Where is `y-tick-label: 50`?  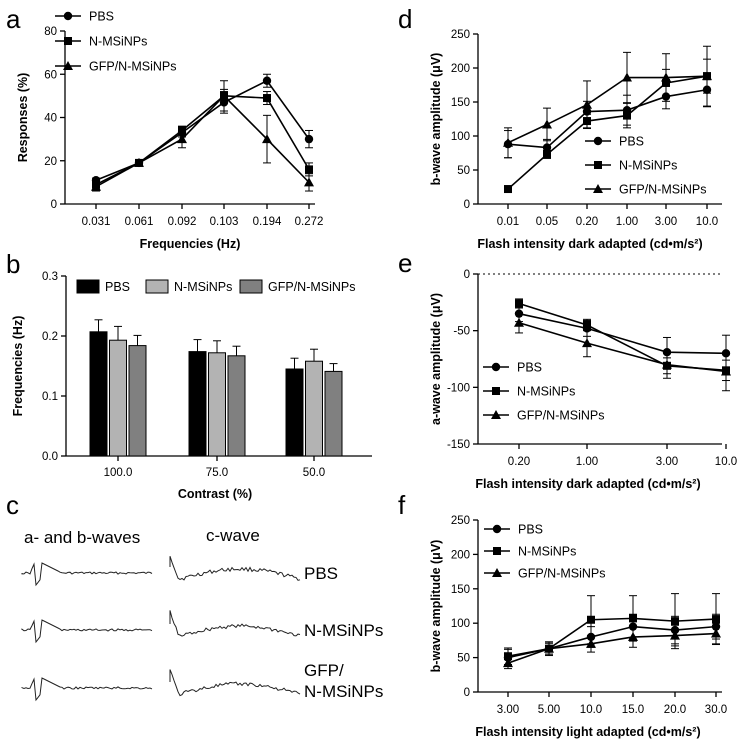
y-tick-label: 50 is located at coordinates (463, 659).